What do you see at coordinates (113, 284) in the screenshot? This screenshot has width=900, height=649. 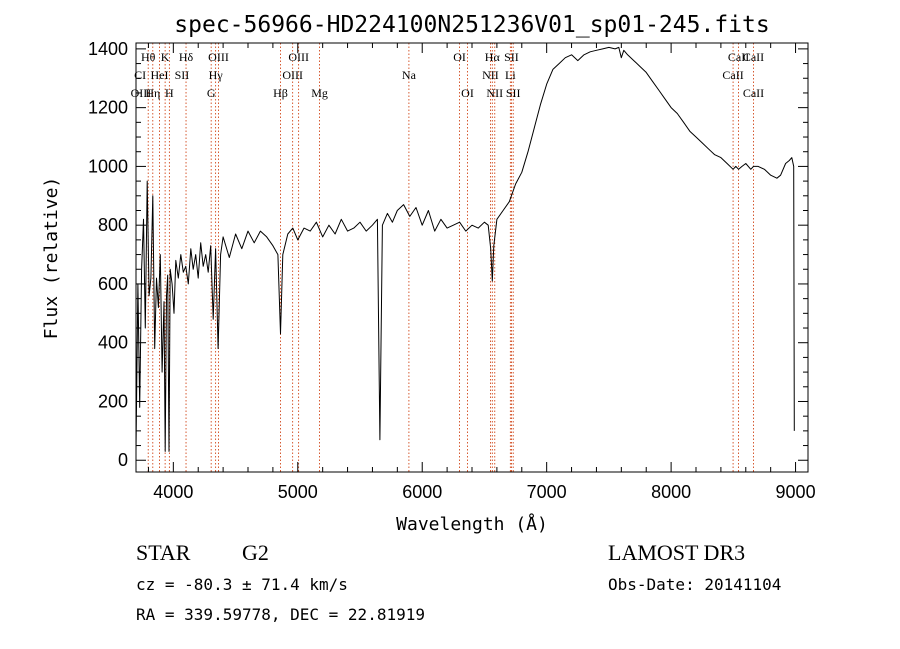 I see `y-tick-label: 600` at bounding box center [113, 284].